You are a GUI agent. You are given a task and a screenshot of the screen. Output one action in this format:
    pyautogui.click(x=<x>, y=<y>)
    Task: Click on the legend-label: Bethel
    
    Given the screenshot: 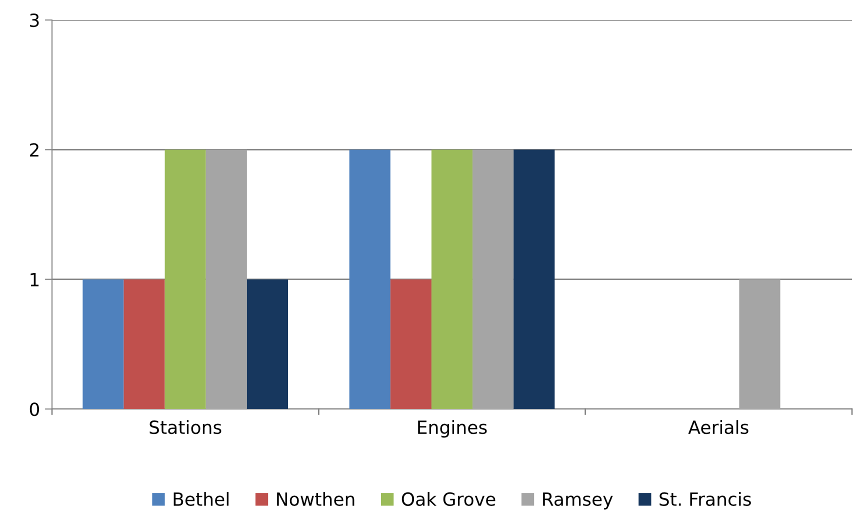 What is the action you would take?
    pyautogui.click(x=201, y=499)
    